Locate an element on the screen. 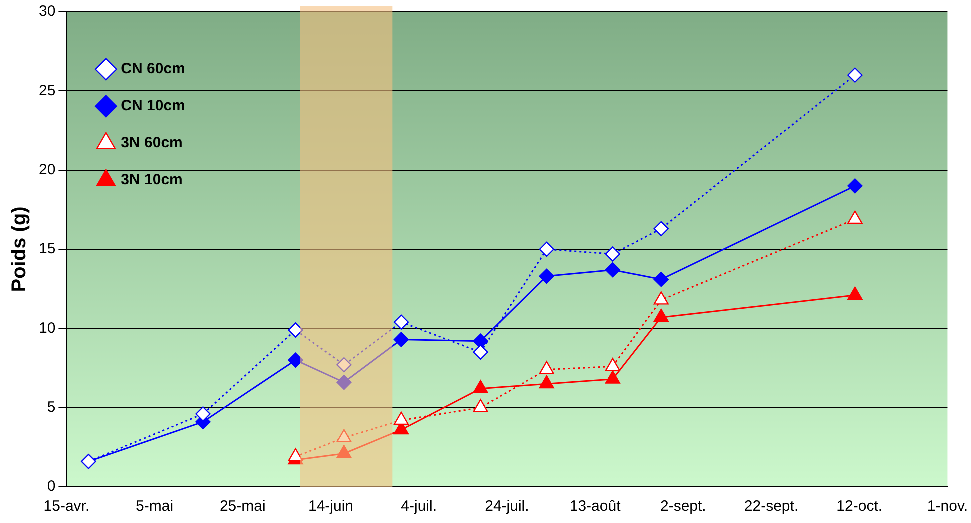 The height and width of the screenshot is (523, 971). y-tick-label: 25 is located at coordinates (47, 91).